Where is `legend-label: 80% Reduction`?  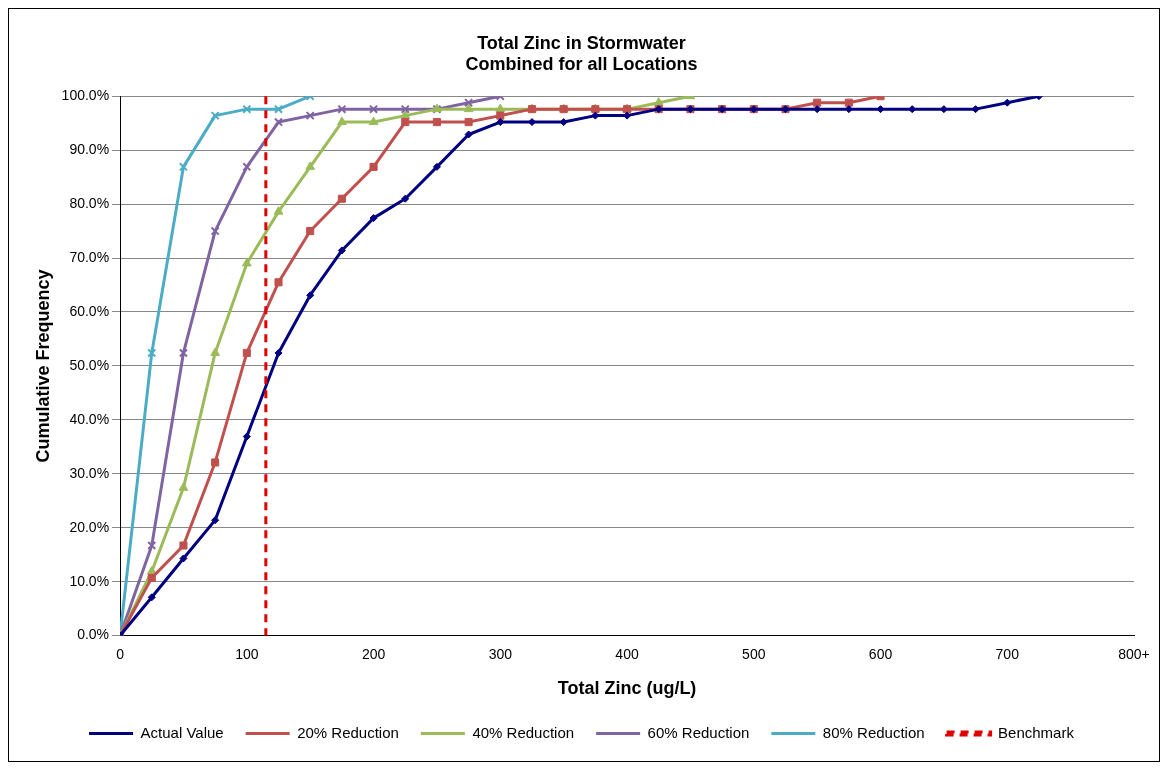
legend-label: 80% Reduction is located at coordinates (873, 732).